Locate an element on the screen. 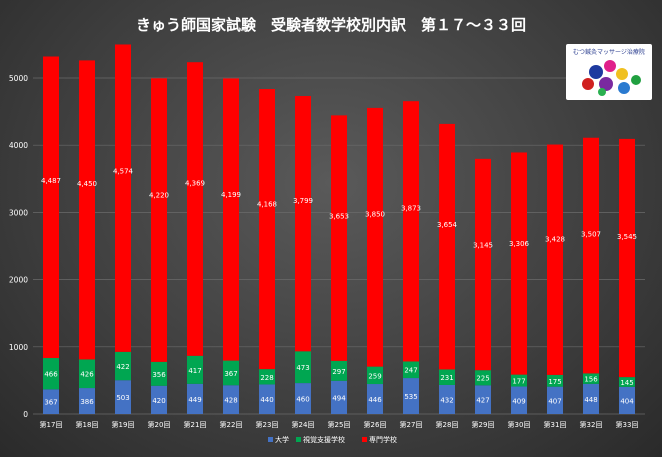 Image resolution: width=662 pixels, height=457 pixels. data-label: 177 is located at coordinates (518, 382).